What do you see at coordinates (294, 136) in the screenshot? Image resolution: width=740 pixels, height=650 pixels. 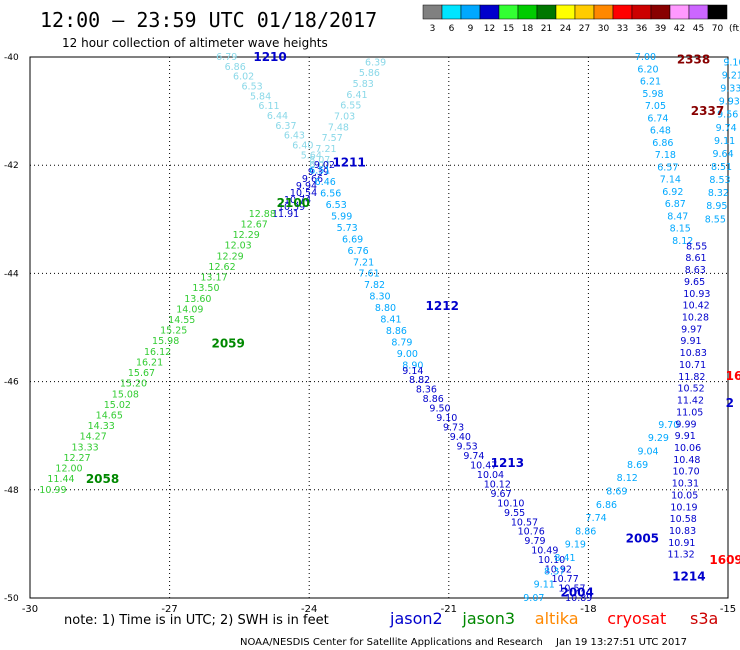 I see `swh-value: 6.43` at bounding box center [294, 136].